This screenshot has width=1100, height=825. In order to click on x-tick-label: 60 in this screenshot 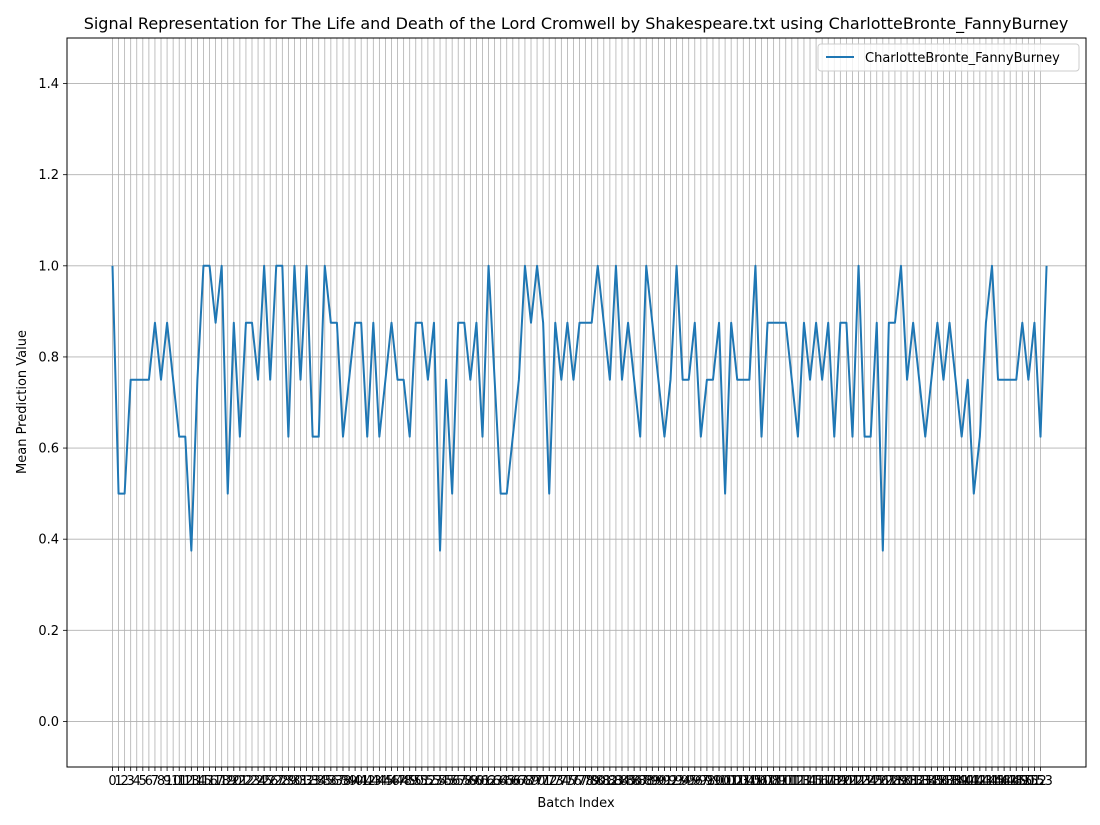, I will do `click(476, 781)`.